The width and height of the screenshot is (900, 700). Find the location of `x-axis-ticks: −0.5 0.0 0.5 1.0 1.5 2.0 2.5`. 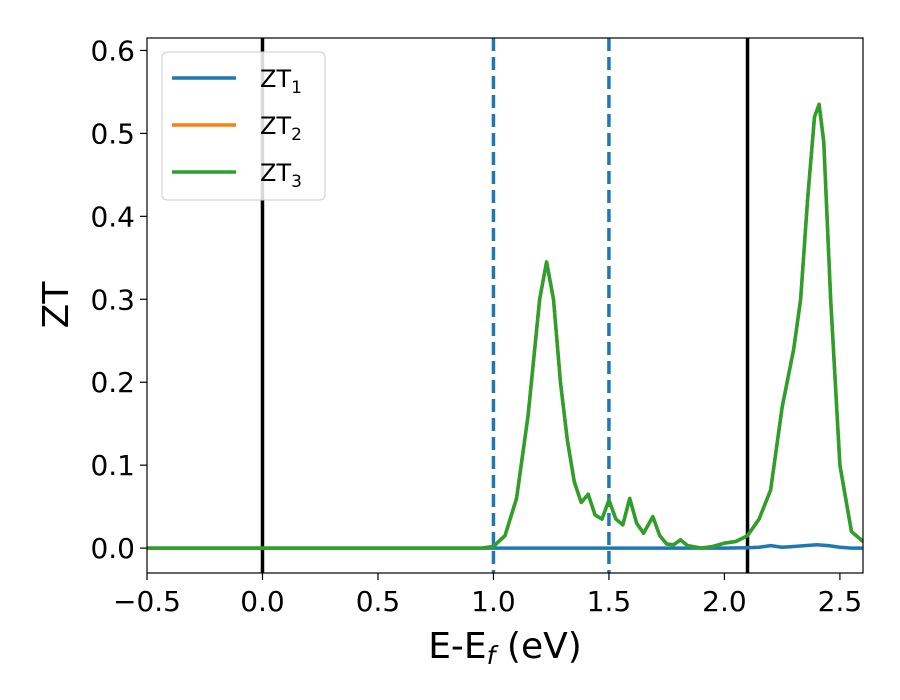

x-axis-ticks: −0.5 0.0 0.5 1.0 1.5 2.0 2.5 is located at coordinates (487, 595).